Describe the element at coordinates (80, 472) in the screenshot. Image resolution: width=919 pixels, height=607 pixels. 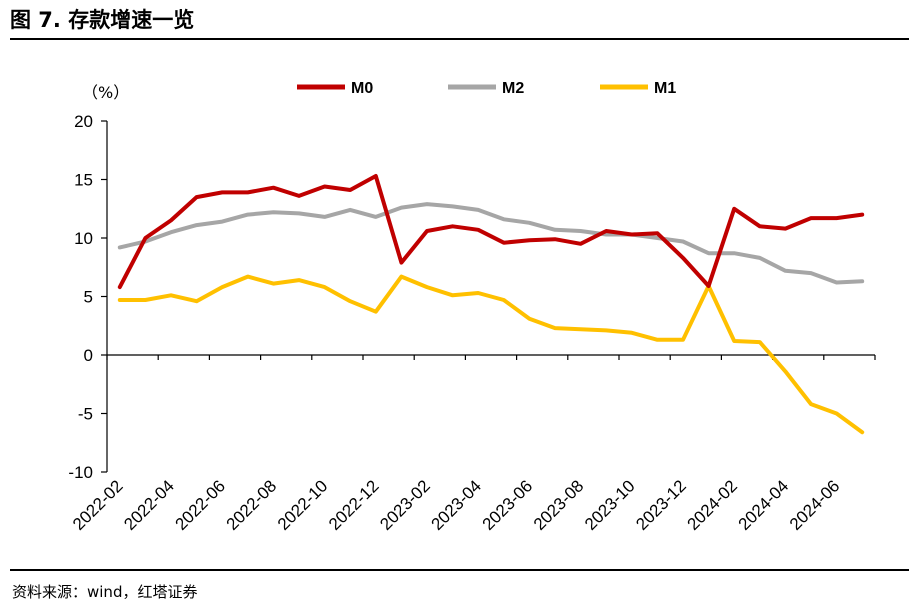
I see `y-tick-label: -10` at that location.